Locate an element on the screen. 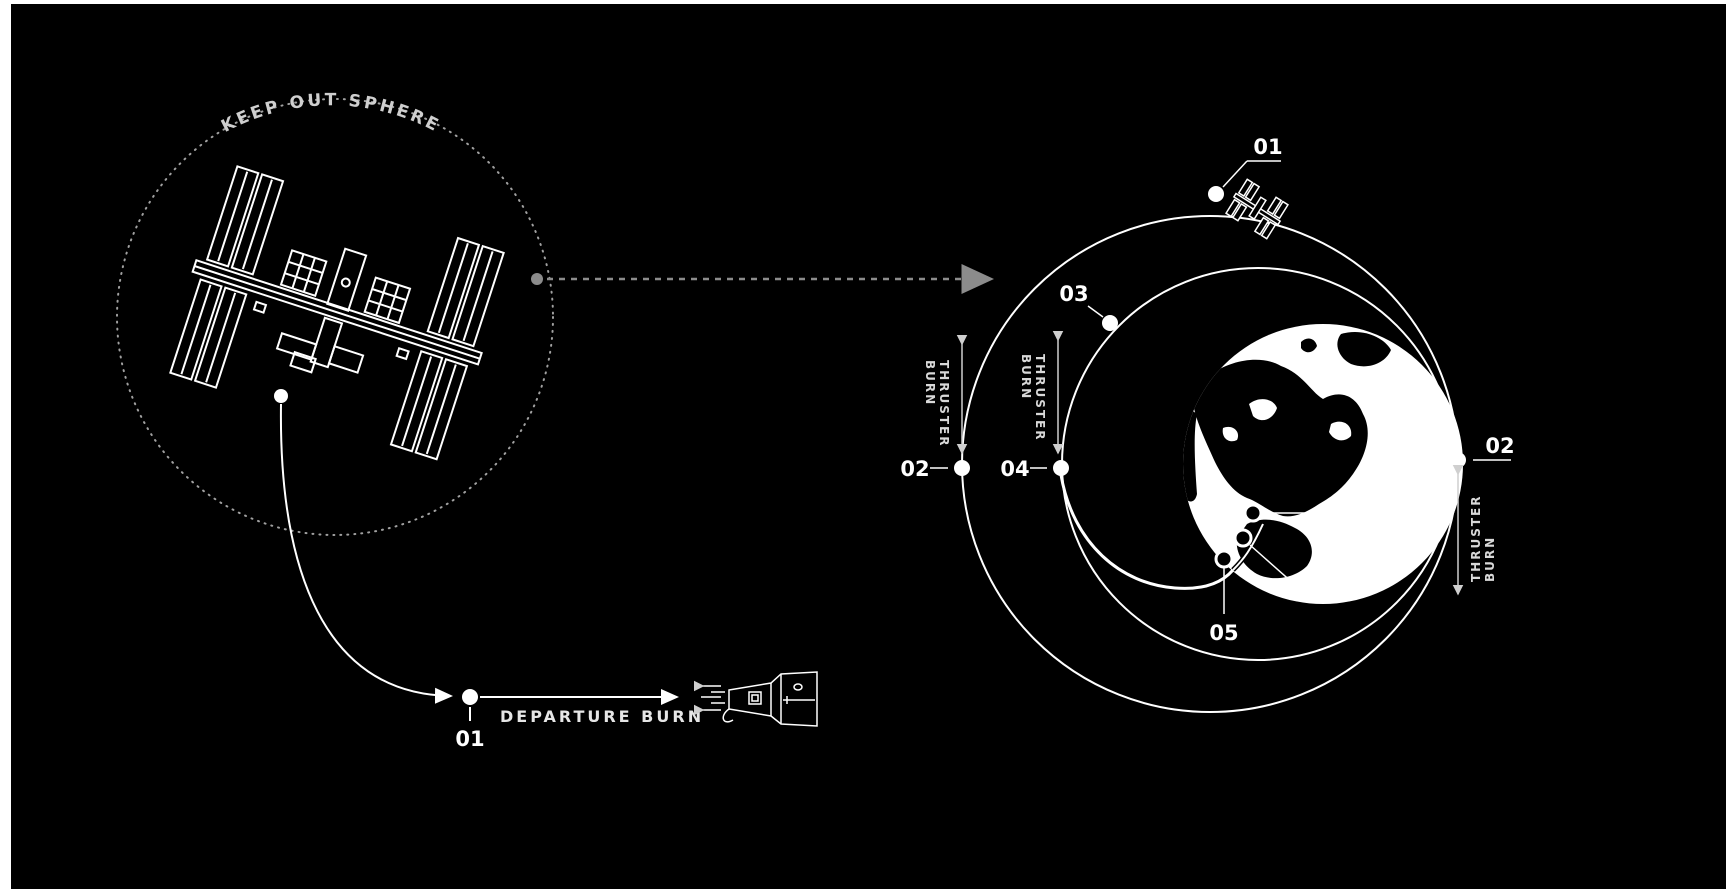 The image size is (1726, 889). thruster-burn-label-middle: THRUSTER BURN is located at coordinates (1033, 397).